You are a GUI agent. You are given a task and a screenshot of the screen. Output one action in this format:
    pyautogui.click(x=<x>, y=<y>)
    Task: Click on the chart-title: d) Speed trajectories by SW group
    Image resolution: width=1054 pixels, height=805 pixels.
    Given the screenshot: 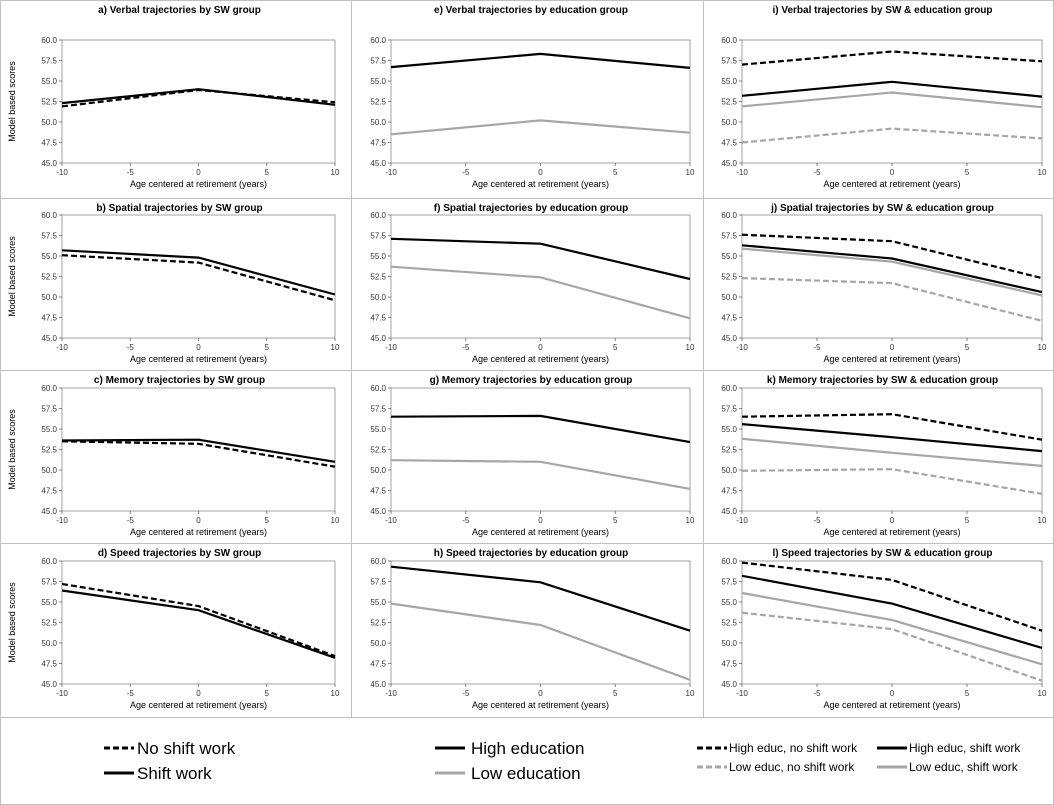 What is the action you would take?
    pyautogui.click(x=179, y=553)
    